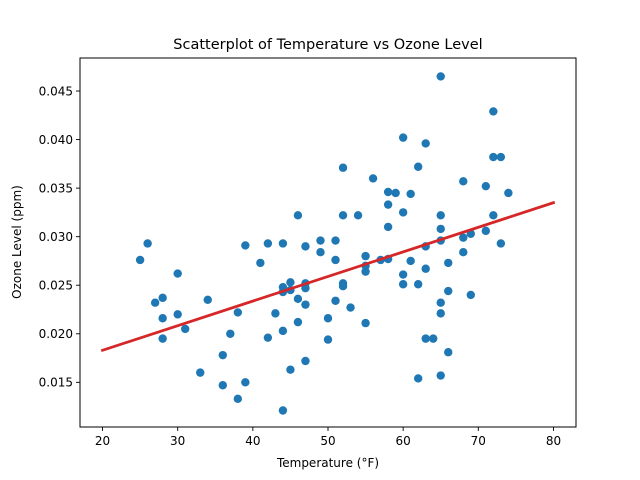 The image size is (640, 480). I want to click on x-tick-label: 70, so click(478, 441).